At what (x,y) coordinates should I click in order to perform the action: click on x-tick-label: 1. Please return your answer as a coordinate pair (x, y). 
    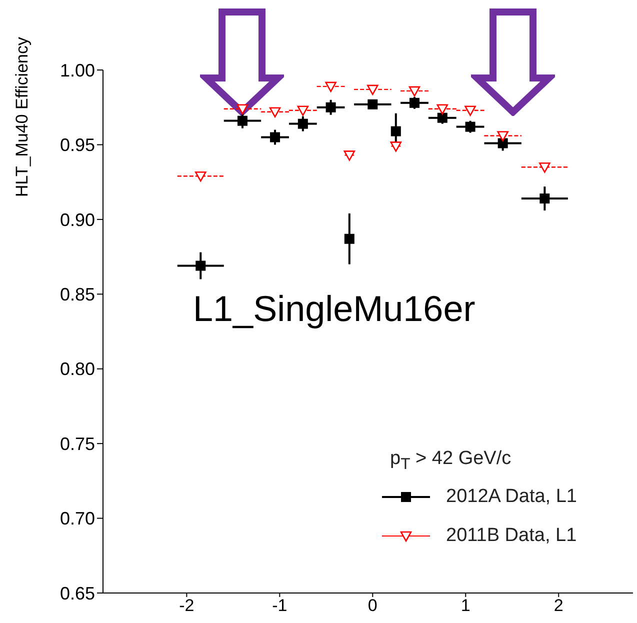
    Looking at the image, I should click on (465, 606).